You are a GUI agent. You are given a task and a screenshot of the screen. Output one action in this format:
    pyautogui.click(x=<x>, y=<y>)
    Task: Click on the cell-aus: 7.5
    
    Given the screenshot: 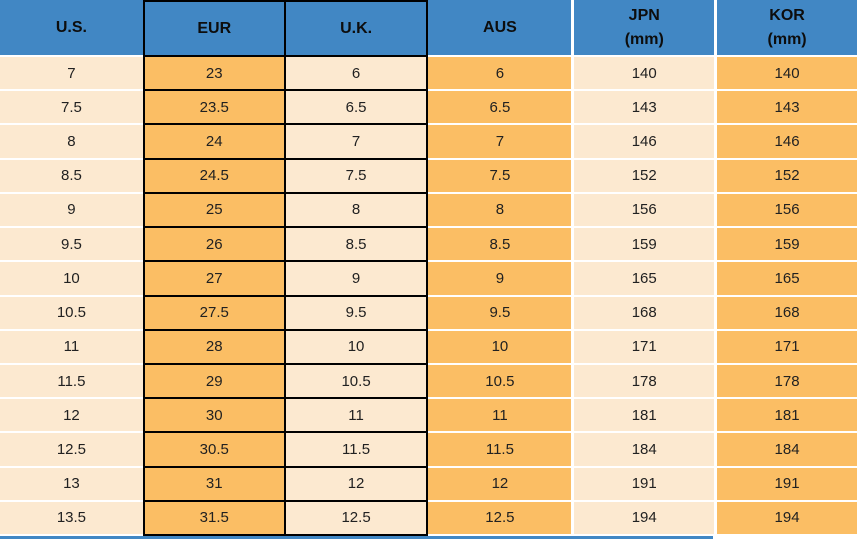 What is the action you would take?
    pyautogui.click(x=500, y=176)
    